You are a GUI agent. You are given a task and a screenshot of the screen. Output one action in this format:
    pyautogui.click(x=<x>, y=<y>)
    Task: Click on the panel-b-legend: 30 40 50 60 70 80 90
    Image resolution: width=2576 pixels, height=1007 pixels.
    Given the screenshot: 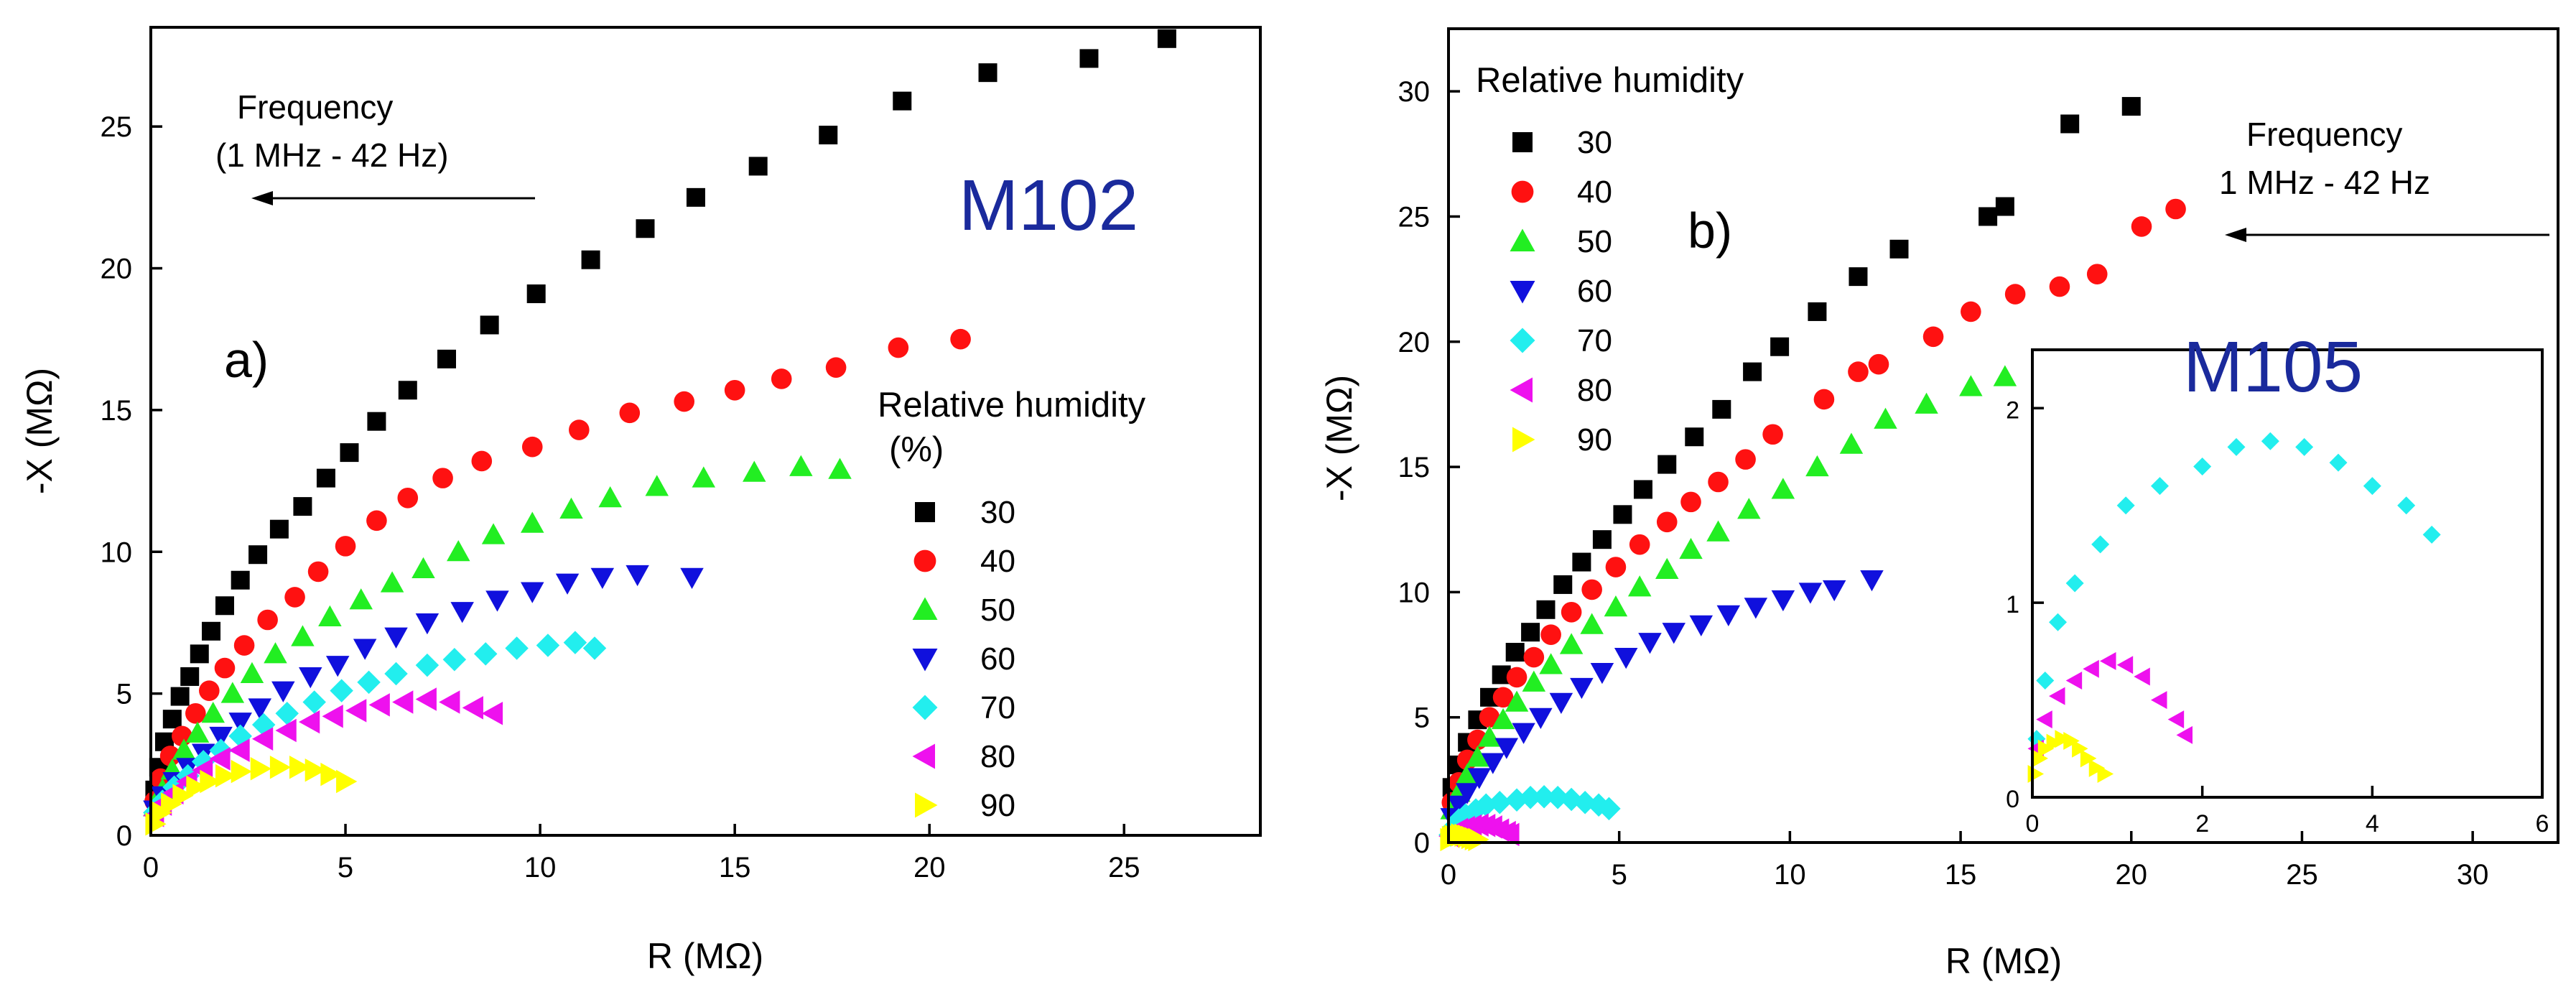 What is the action you would take?
    pyautogui.click(x=1561, y=291)
    